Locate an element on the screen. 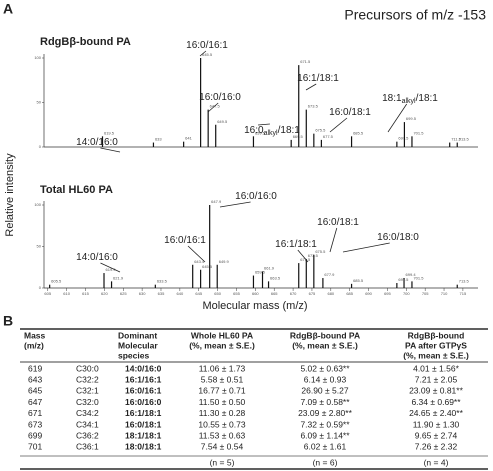 The height and width of the screenshot is (471, 493). table-cell: 4.01 ± 1.56* is located at coordinates (436, 368).